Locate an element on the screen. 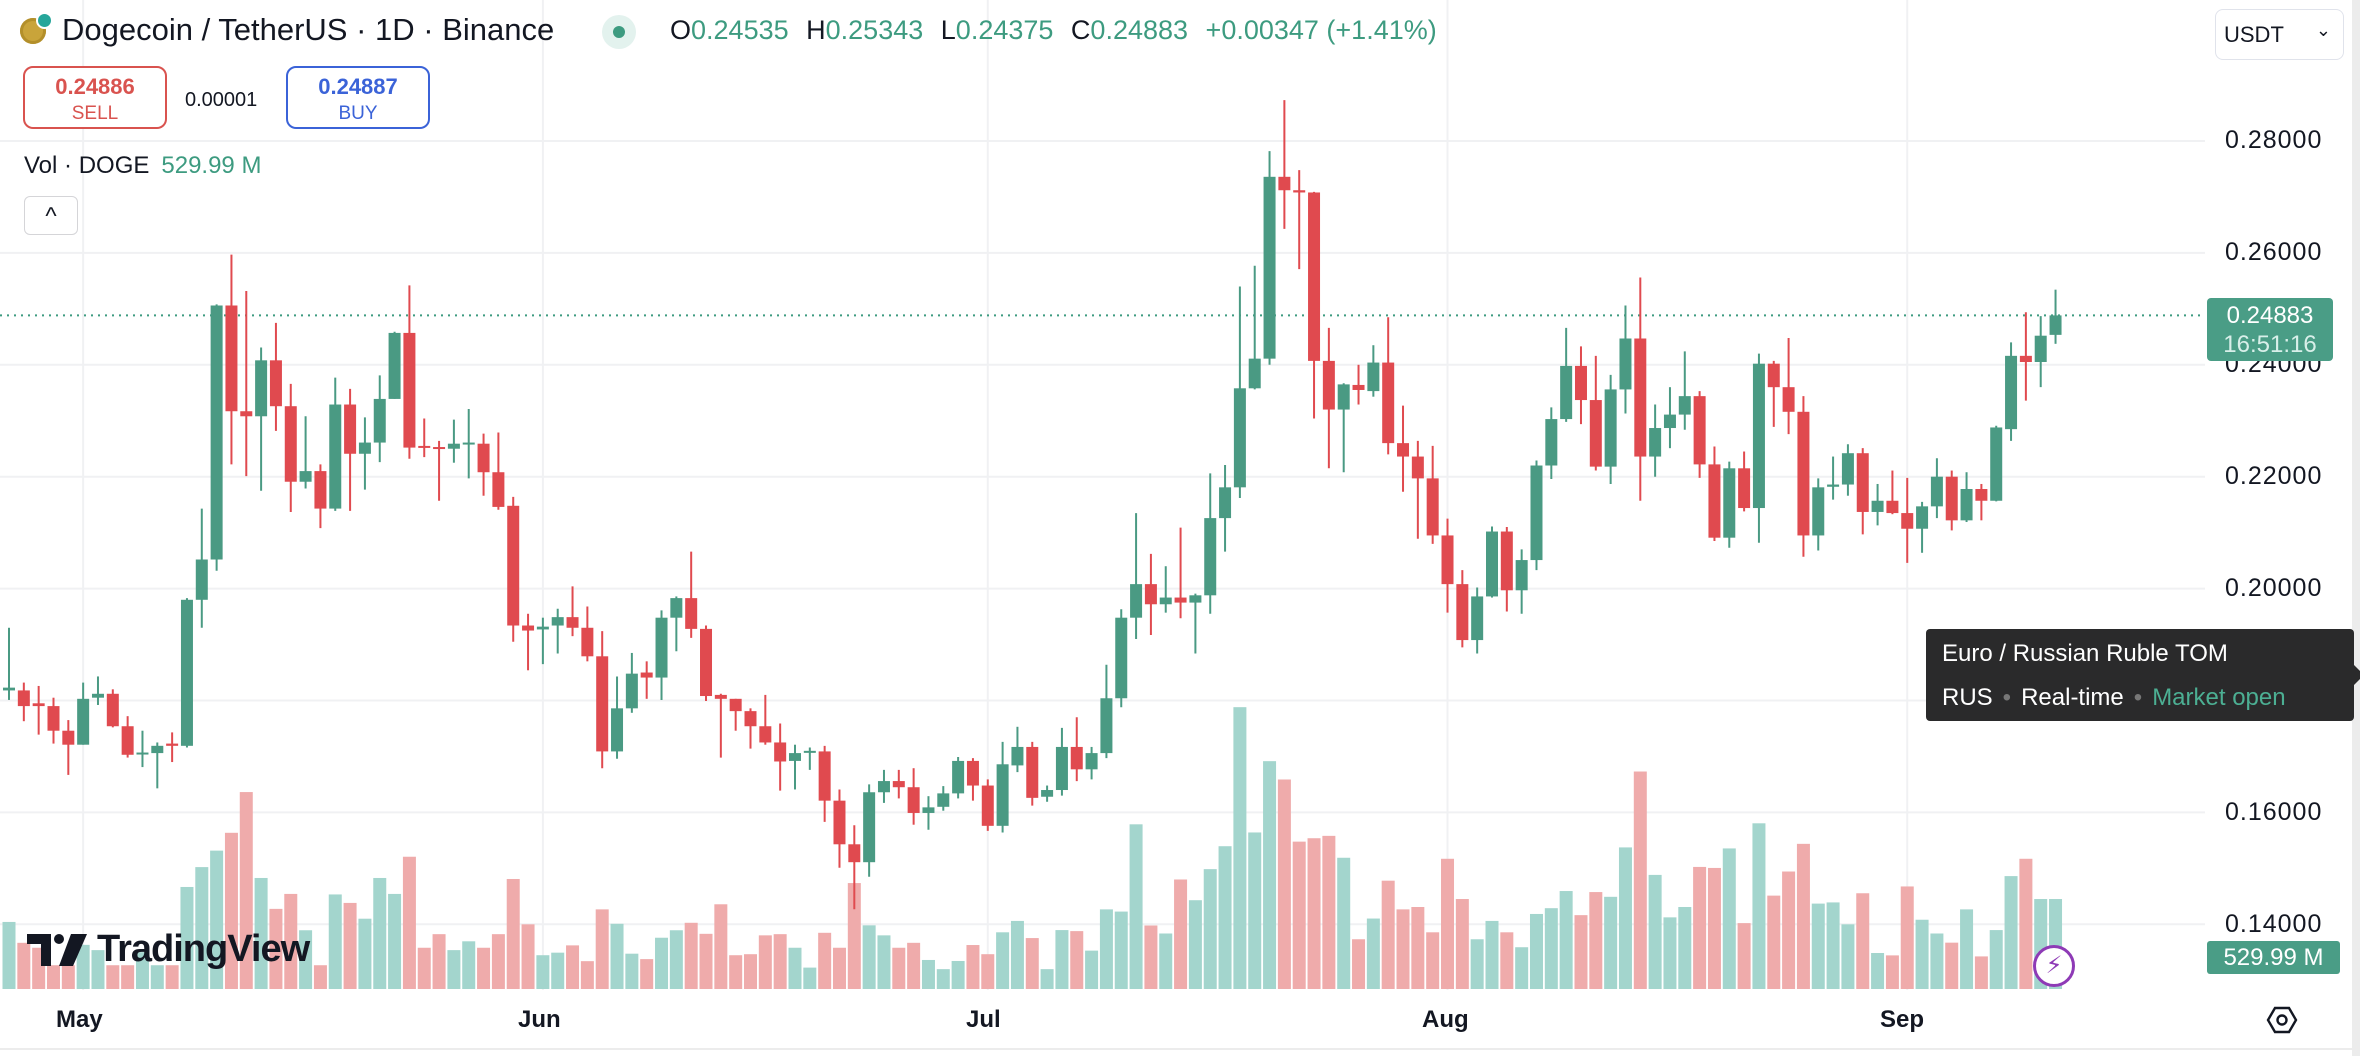  buy-label: BUY is located at coordinates (358, 113).